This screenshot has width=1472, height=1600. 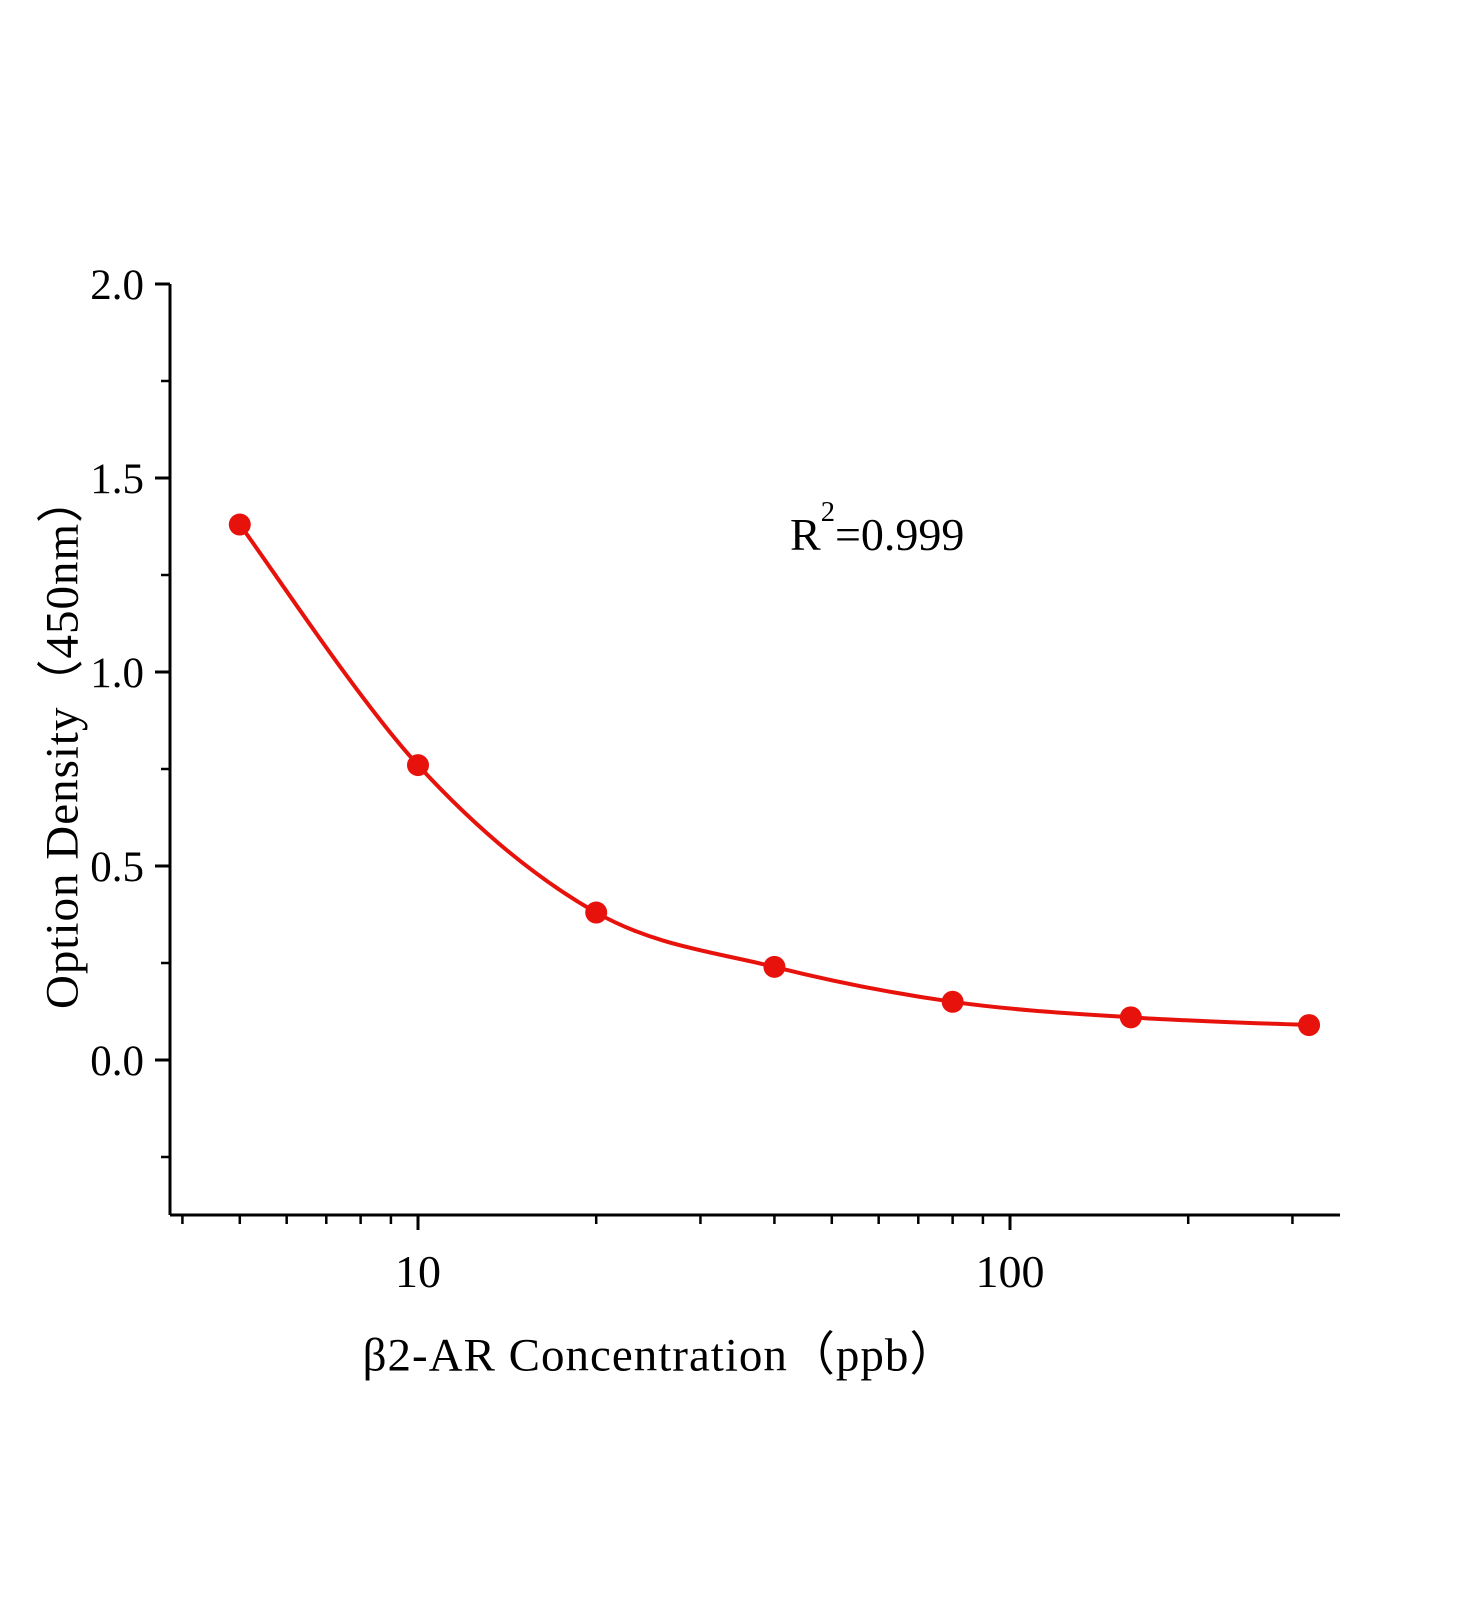 What do you see at coordinates (117, 673) in the screenshot?
I see `y-tick-label: 1.0` at bounding box center [117, 673].